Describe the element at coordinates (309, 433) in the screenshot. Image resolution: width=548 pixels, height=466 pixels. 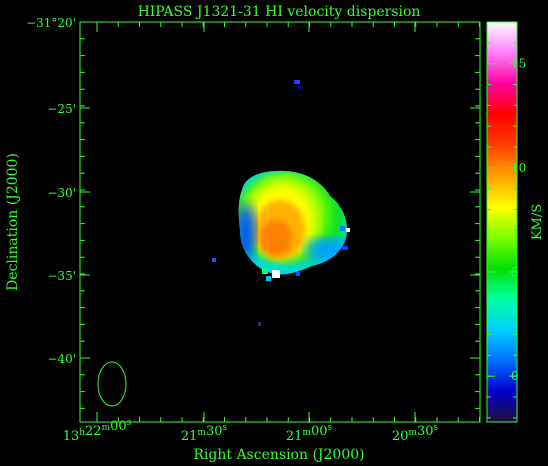
I see `x-tick-label: 21m00s` at that location.